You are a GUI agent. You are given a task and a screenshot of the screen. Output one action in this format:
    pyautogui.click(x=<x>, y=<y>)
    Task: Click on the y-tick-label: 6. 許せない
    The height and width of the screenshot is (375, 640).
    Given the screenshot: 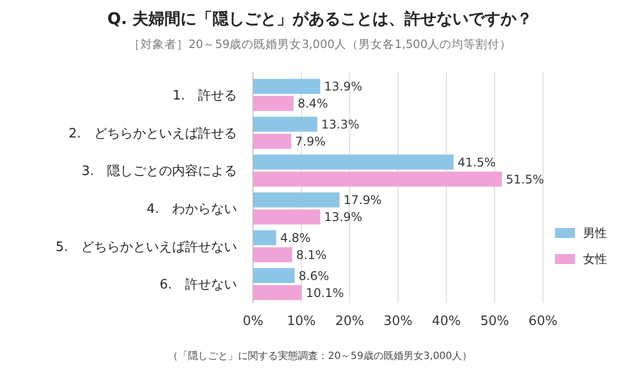 What is the action you would take?
    pyautogui.click(x=198, y=285)
    